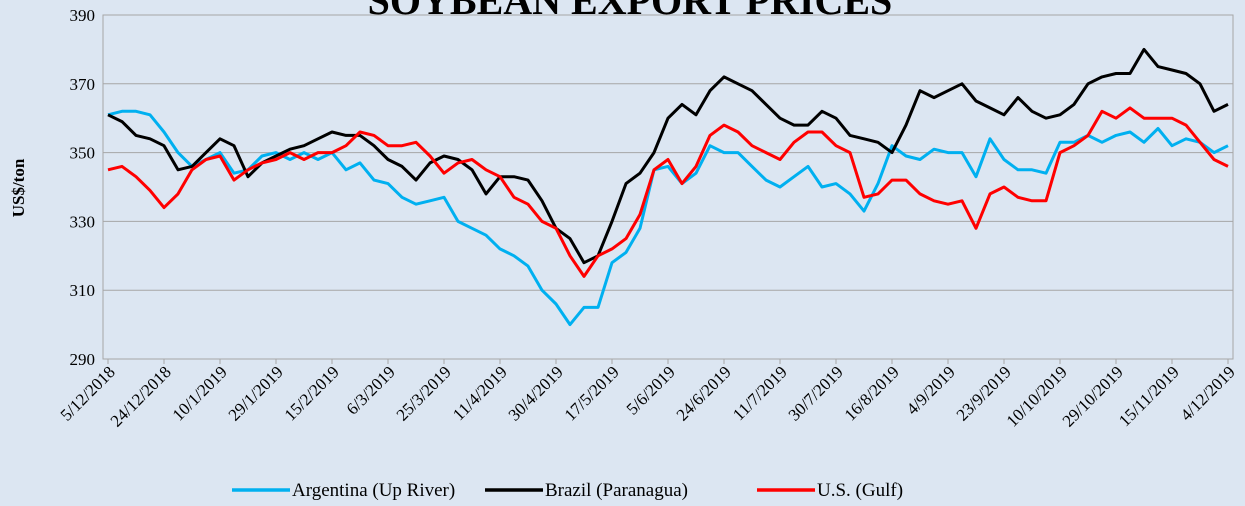 Image resolution: width=1245 pixels, height=506 pixels. Describe the element at coordinates (83, 84) in the screenshot. I see `y-tick-label: 370` at that location.